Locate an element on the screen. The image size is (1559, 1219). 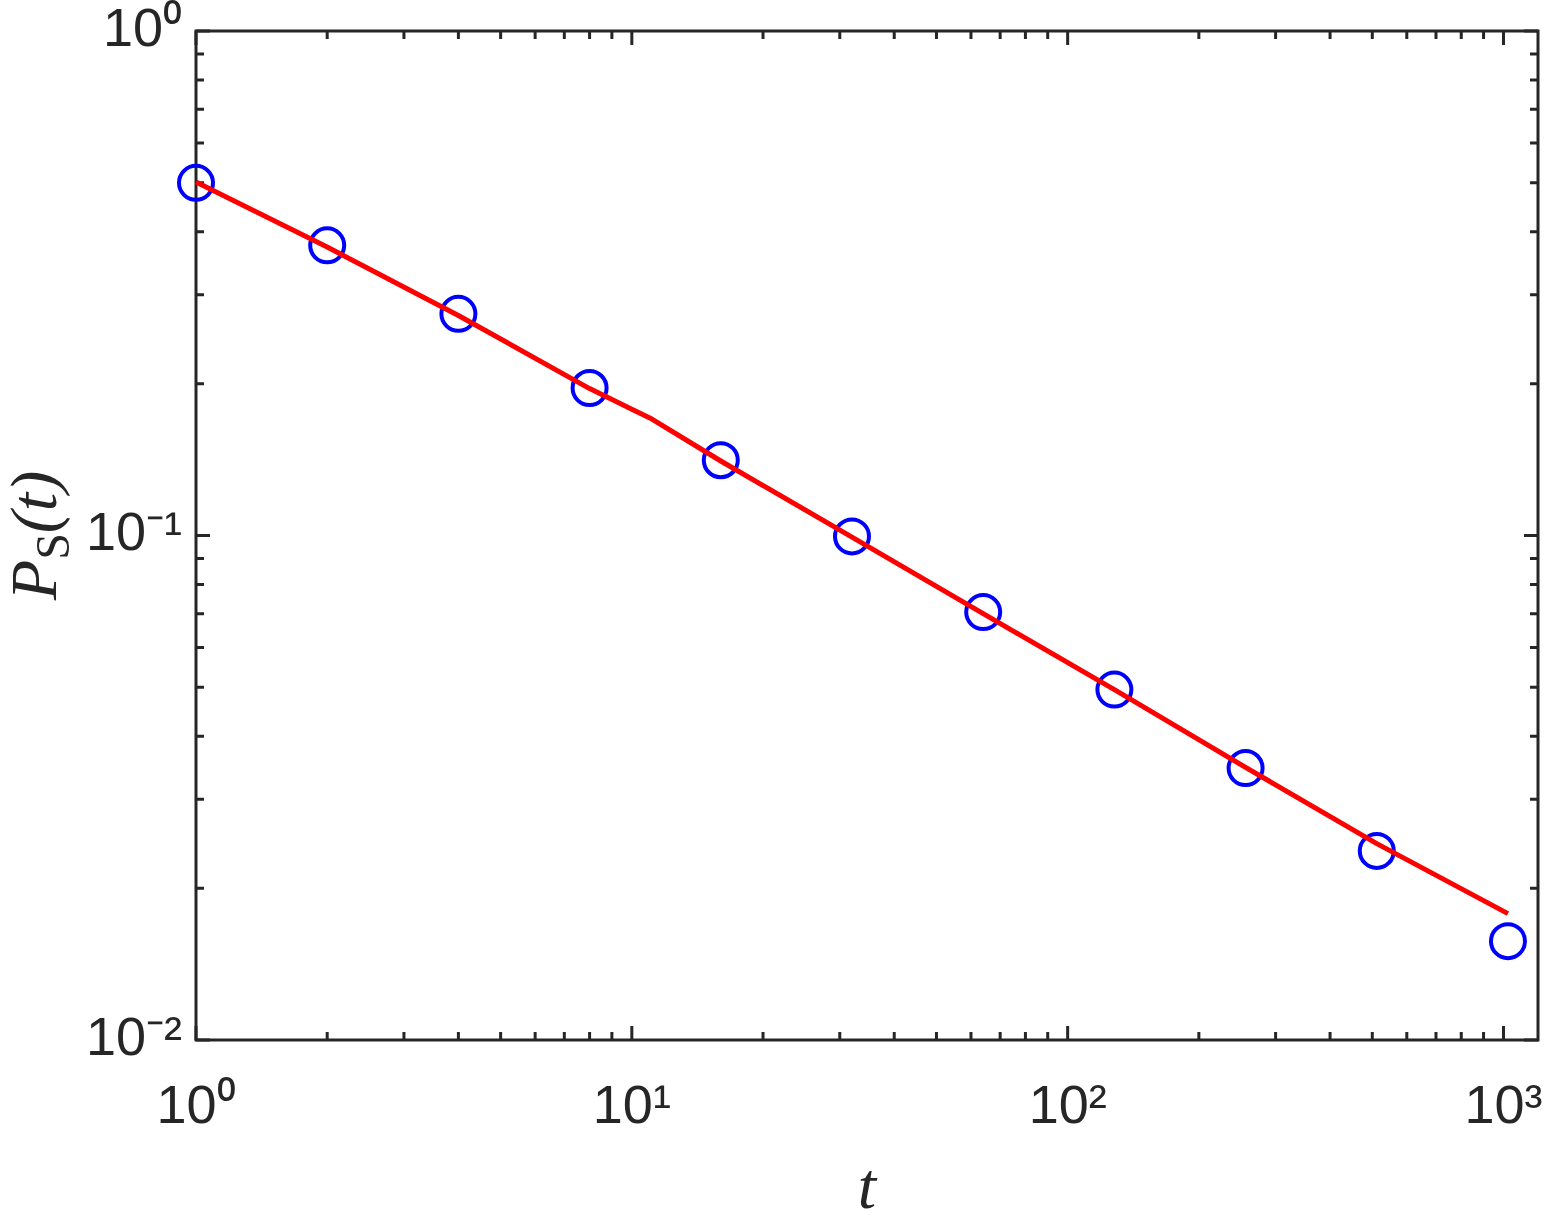
x-axis-title: t is located at coordinates (867, 1184).